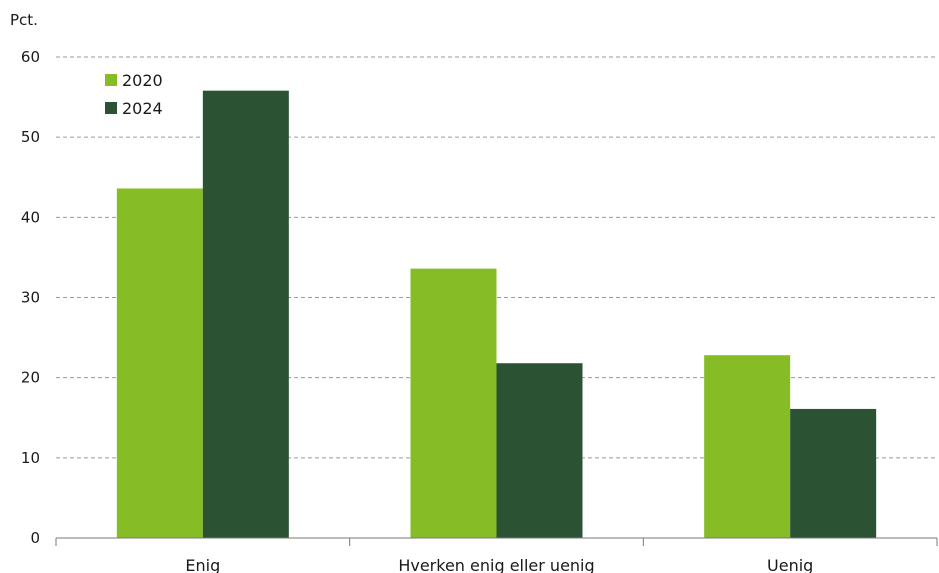  I want to click on y-tick-label: 50, so click(30, 137).